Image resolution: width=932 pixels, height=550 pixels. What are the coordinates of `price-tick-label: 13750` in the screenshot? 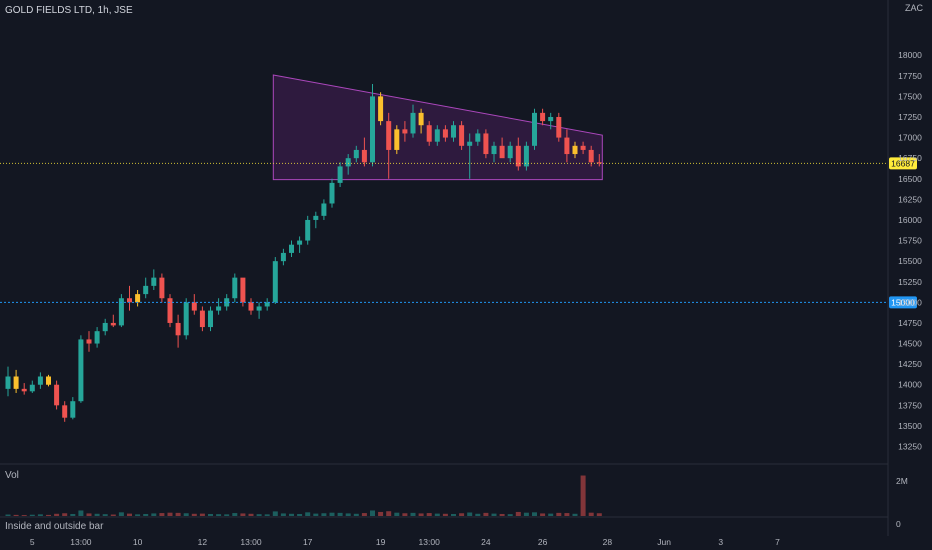 It's located at (910, 405).